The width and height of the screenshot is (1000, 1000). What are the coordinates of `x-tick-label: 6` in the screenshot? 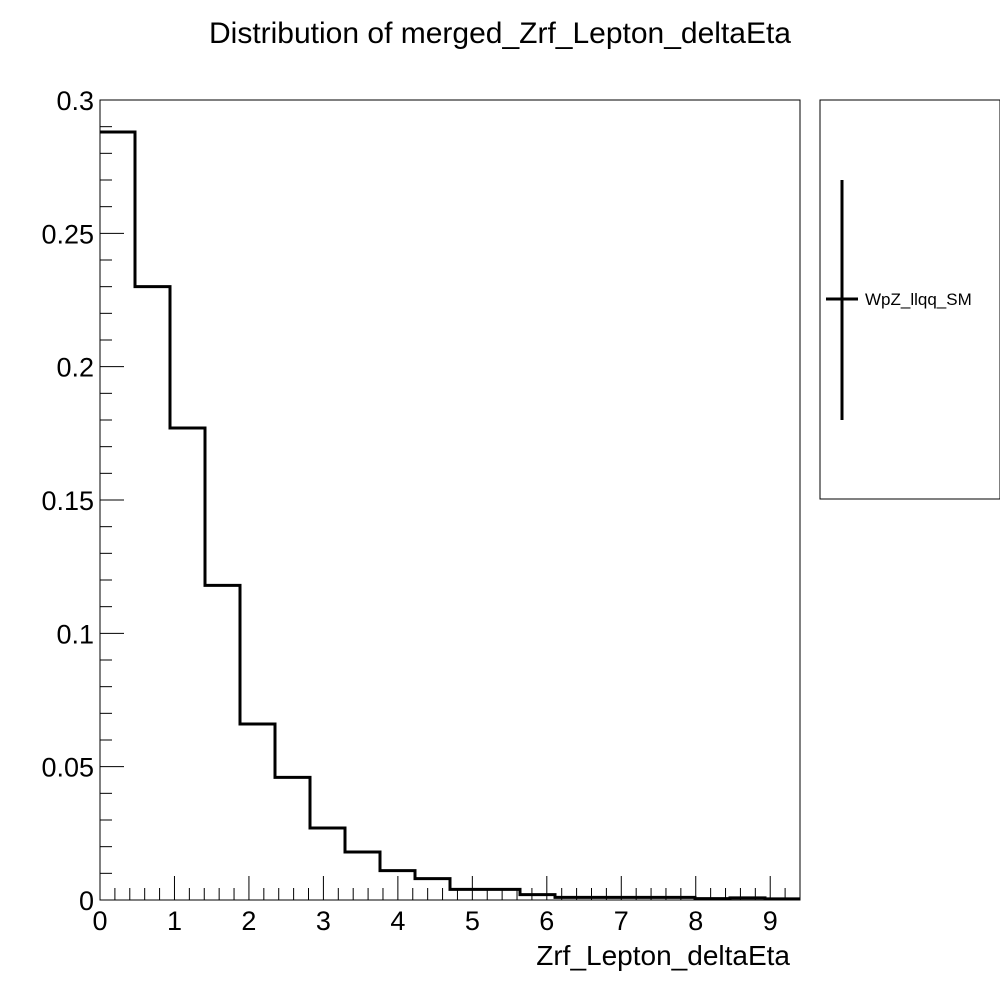 It's located at (546, 921).